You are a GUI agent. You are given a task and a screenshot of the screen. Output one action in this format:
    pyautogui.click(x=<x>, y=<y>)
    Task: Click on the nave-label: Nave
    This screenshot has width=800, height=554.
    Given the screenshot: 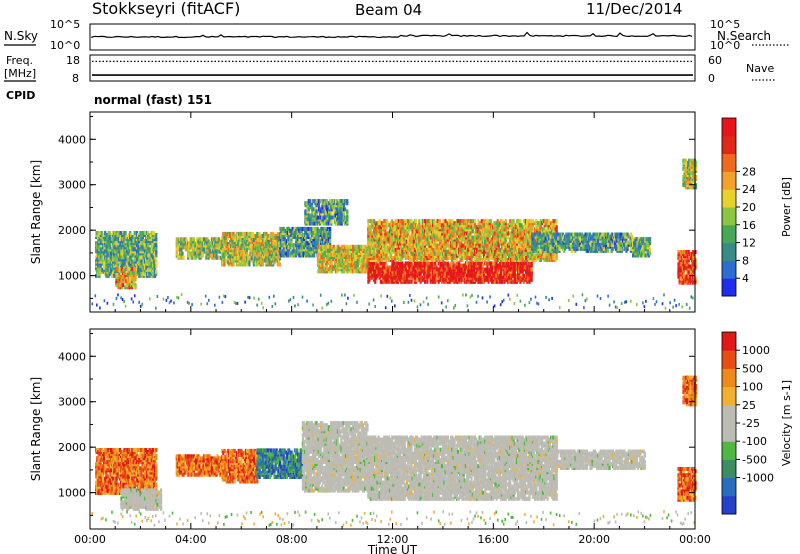 What is the action you would take?
    pyautogui.click(x=760, y=68)
    